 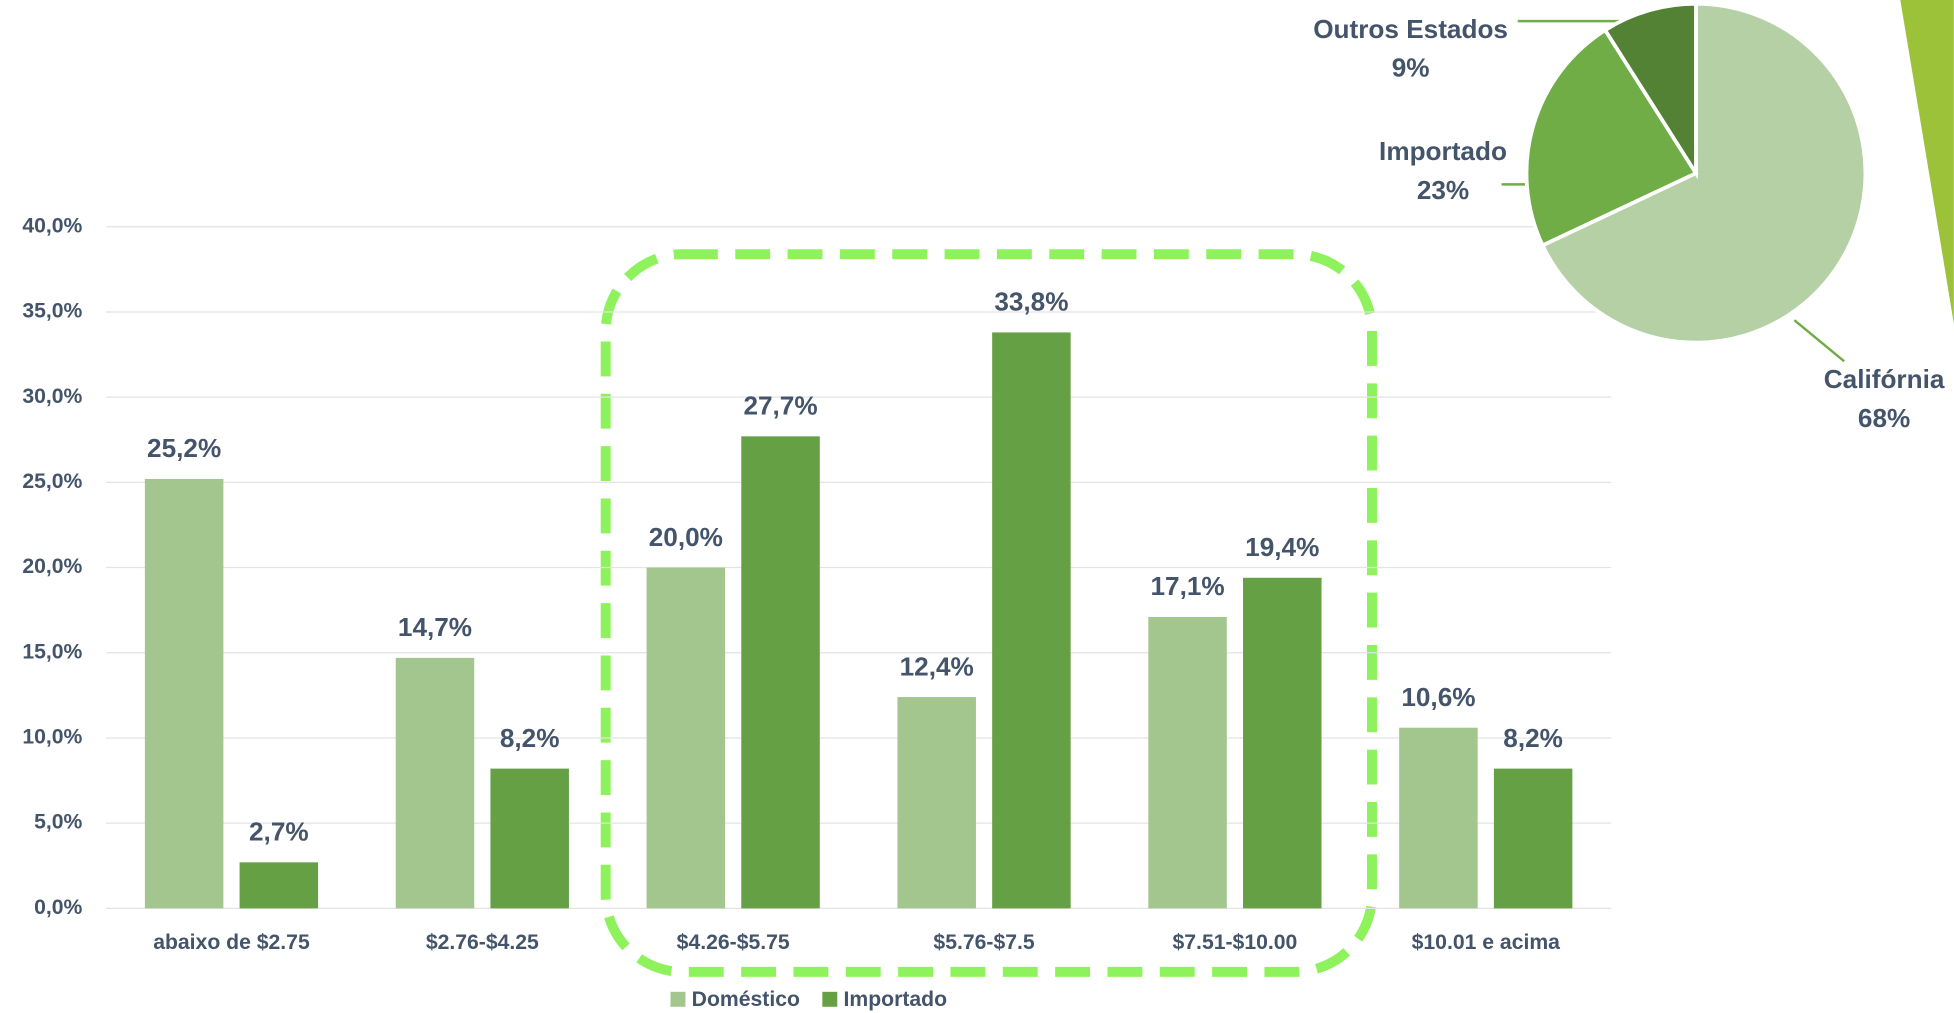 What do you see at coordinates (52, 396) in the screenshot?
I see `y-tick-label: 30,0%` at bounding box center [52, 396].